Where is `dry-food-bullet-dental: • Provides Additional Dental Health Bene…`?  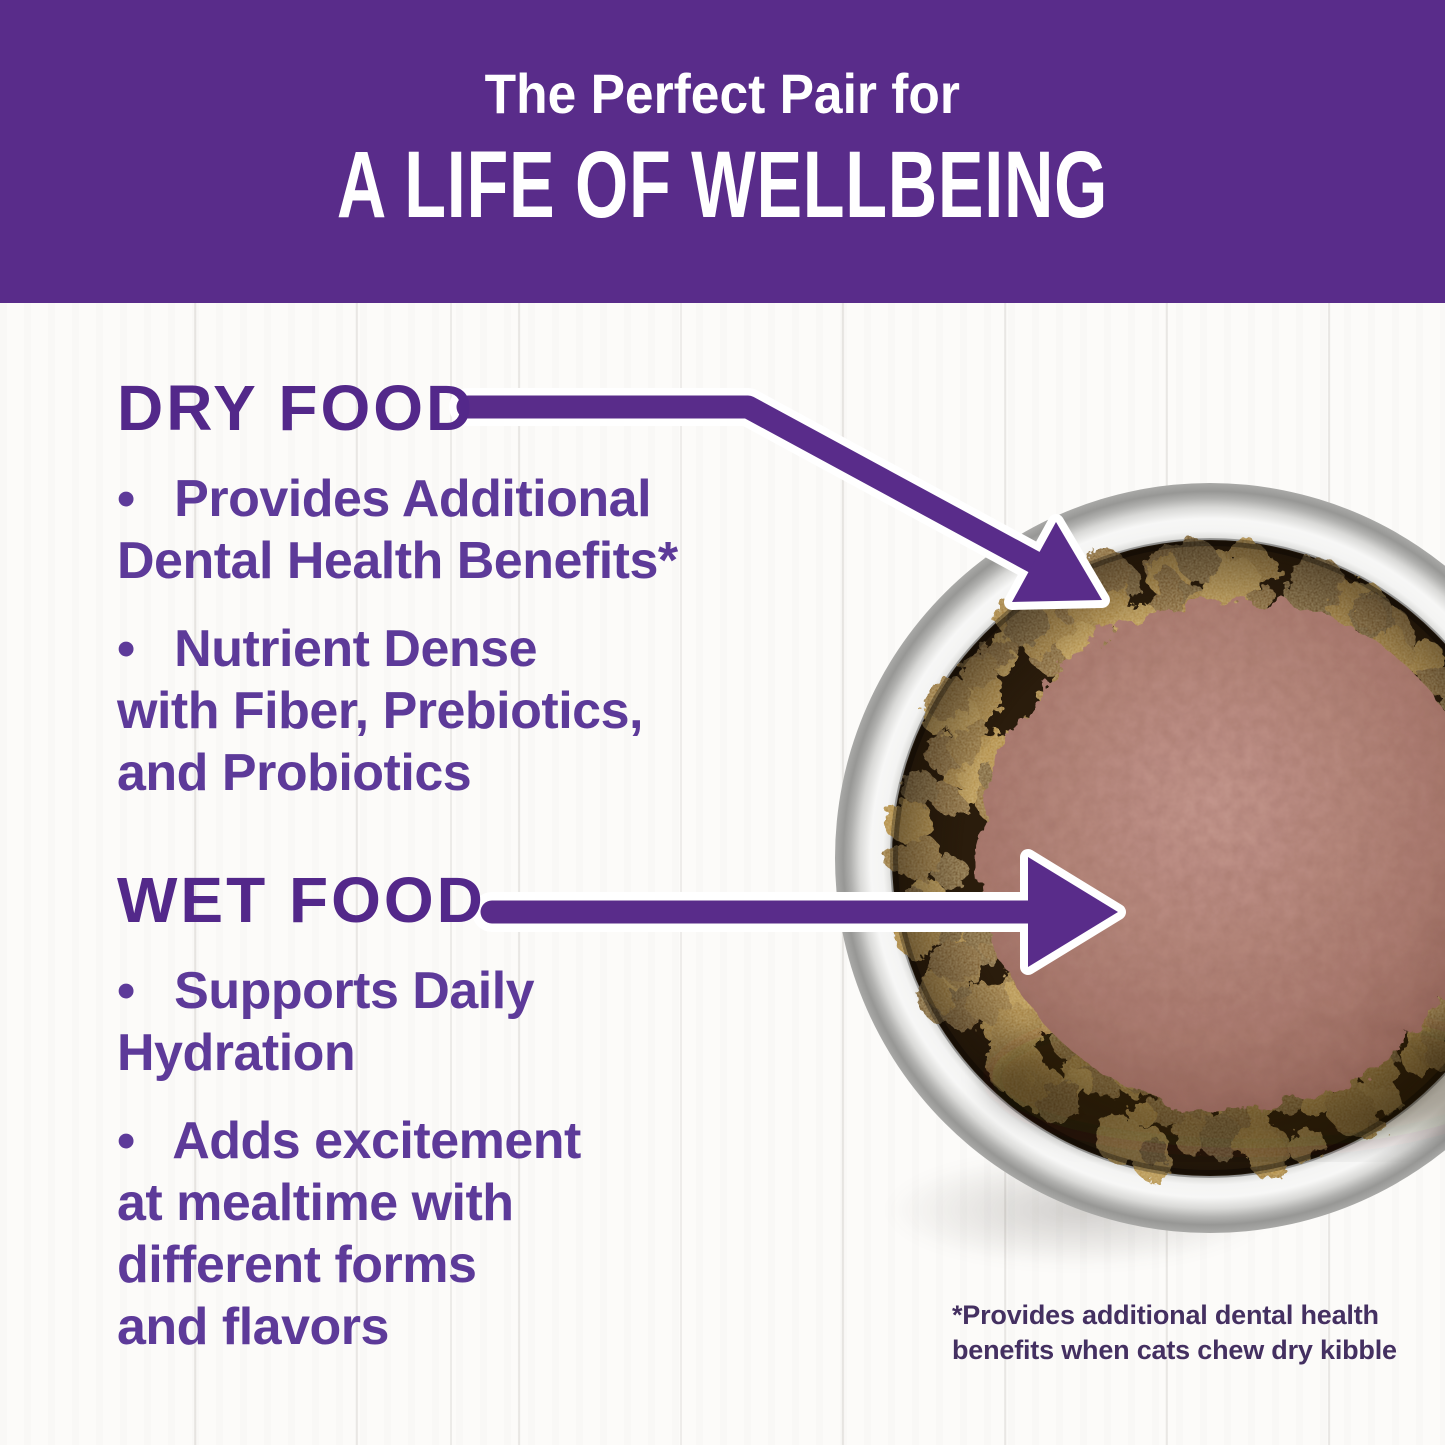
dry-food-bullet-dental: • Provides Additional Dental Health Bene… is located at coordinates (397, 530).